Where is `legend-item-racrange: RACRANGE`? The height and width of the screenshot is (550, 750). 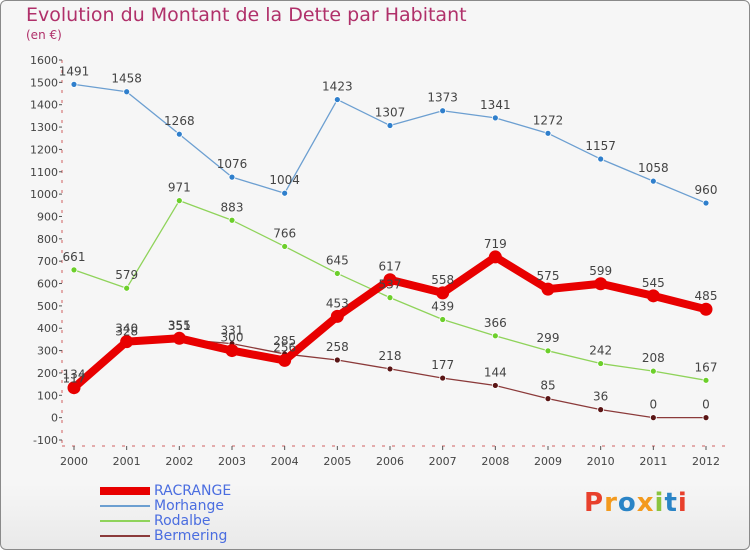 legend-item-racrange: RACRANGE is located at coordinates (200, 491).